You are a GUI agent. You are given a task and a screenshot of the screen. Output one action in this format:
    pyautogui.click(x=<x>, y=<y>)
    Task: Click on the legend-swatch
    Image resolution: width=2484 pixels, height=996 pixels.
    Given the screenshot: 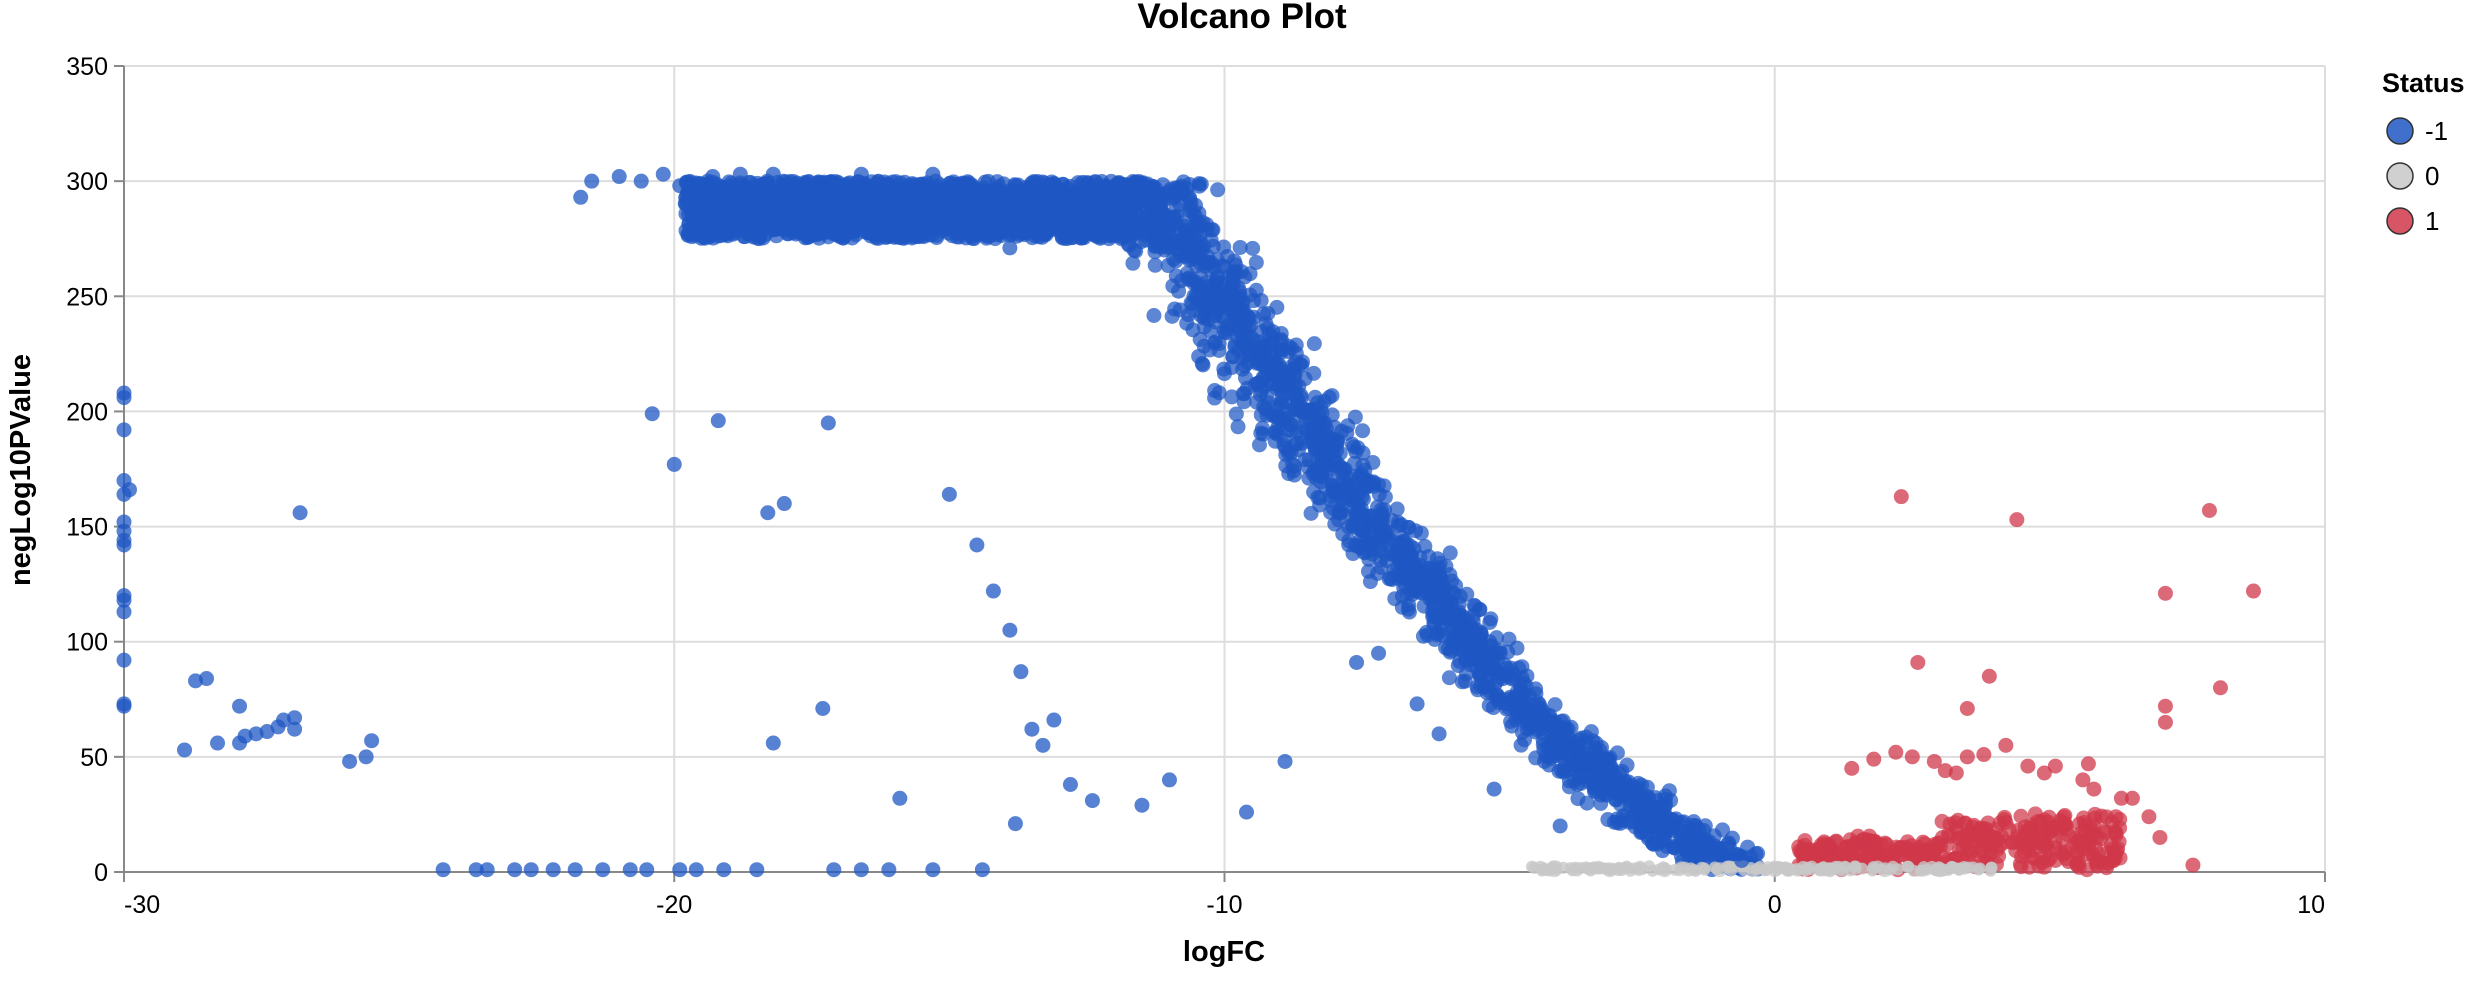 What is the action you would take?
    pyautogui.click(x=2400, y=131)
    